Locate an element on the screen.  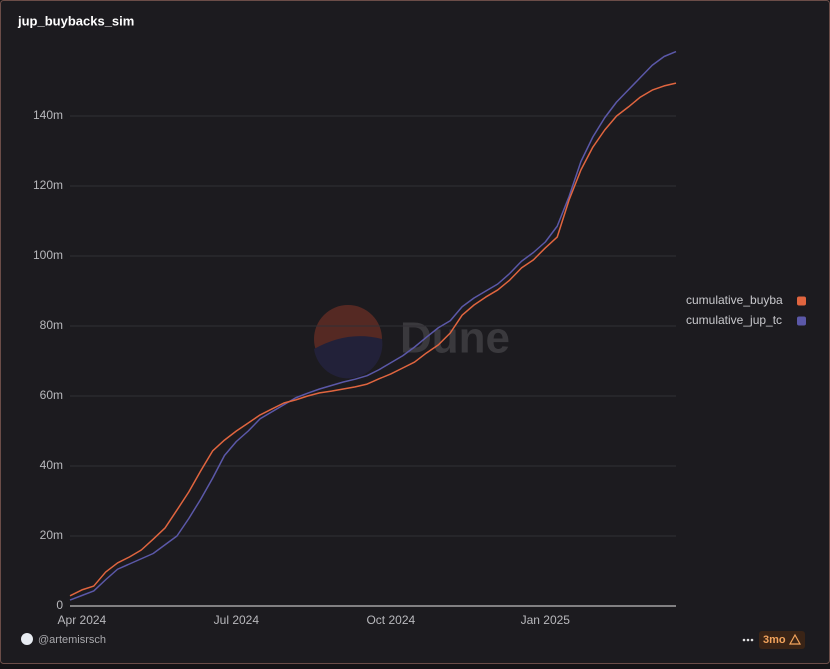
x-tick-label: Jul 2024 is located at coordinates (237, 620).